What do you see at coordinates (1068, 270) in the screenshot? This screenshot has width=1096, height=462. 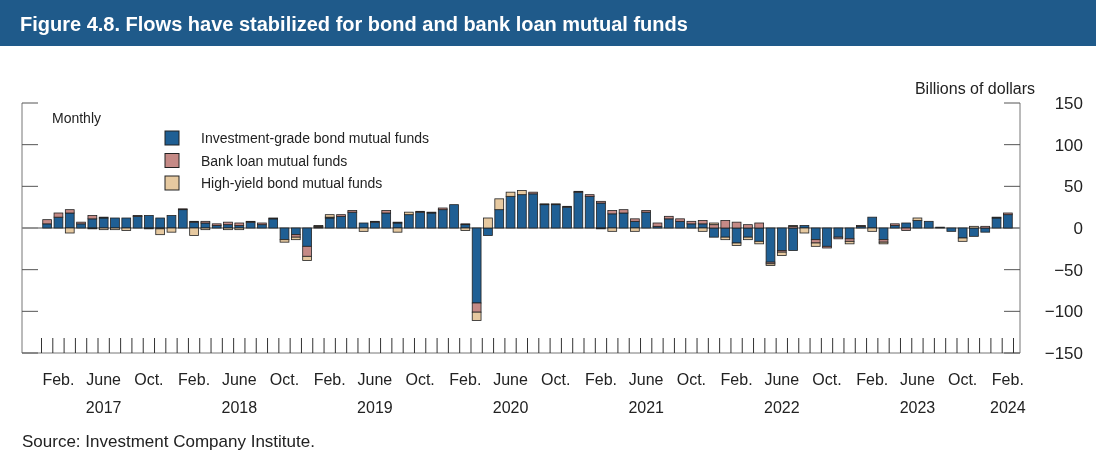 I see `y-tick-label: −50` at bounding box center [1068, 270].